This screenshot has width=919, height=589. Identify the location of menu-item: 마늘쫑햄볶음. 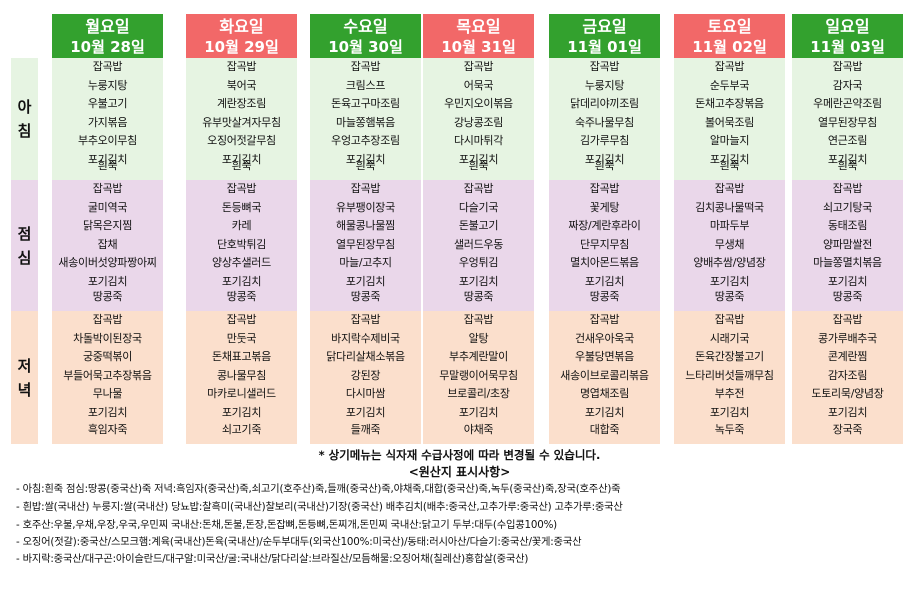
(365, 122).